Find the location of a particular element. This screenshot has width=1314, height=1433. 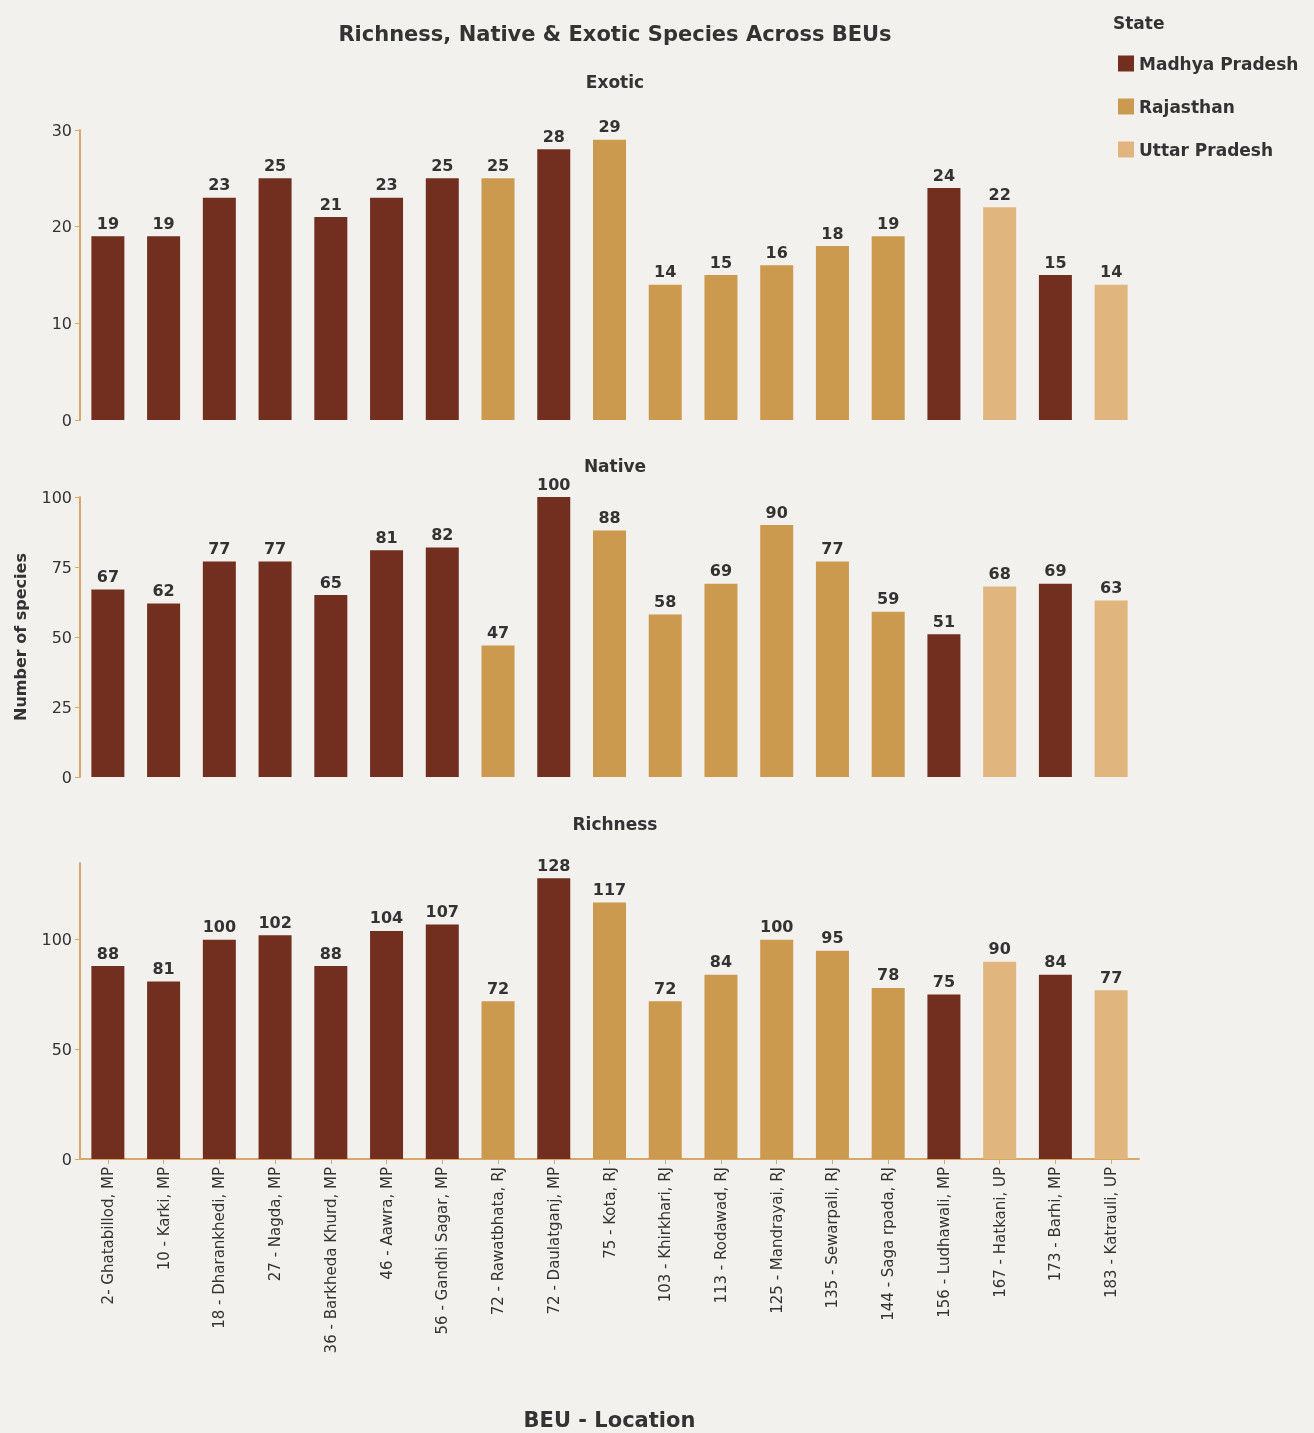

x-tick-label: 36 - Barkheda Khurd, MP is located at coordinates (330, 1260).